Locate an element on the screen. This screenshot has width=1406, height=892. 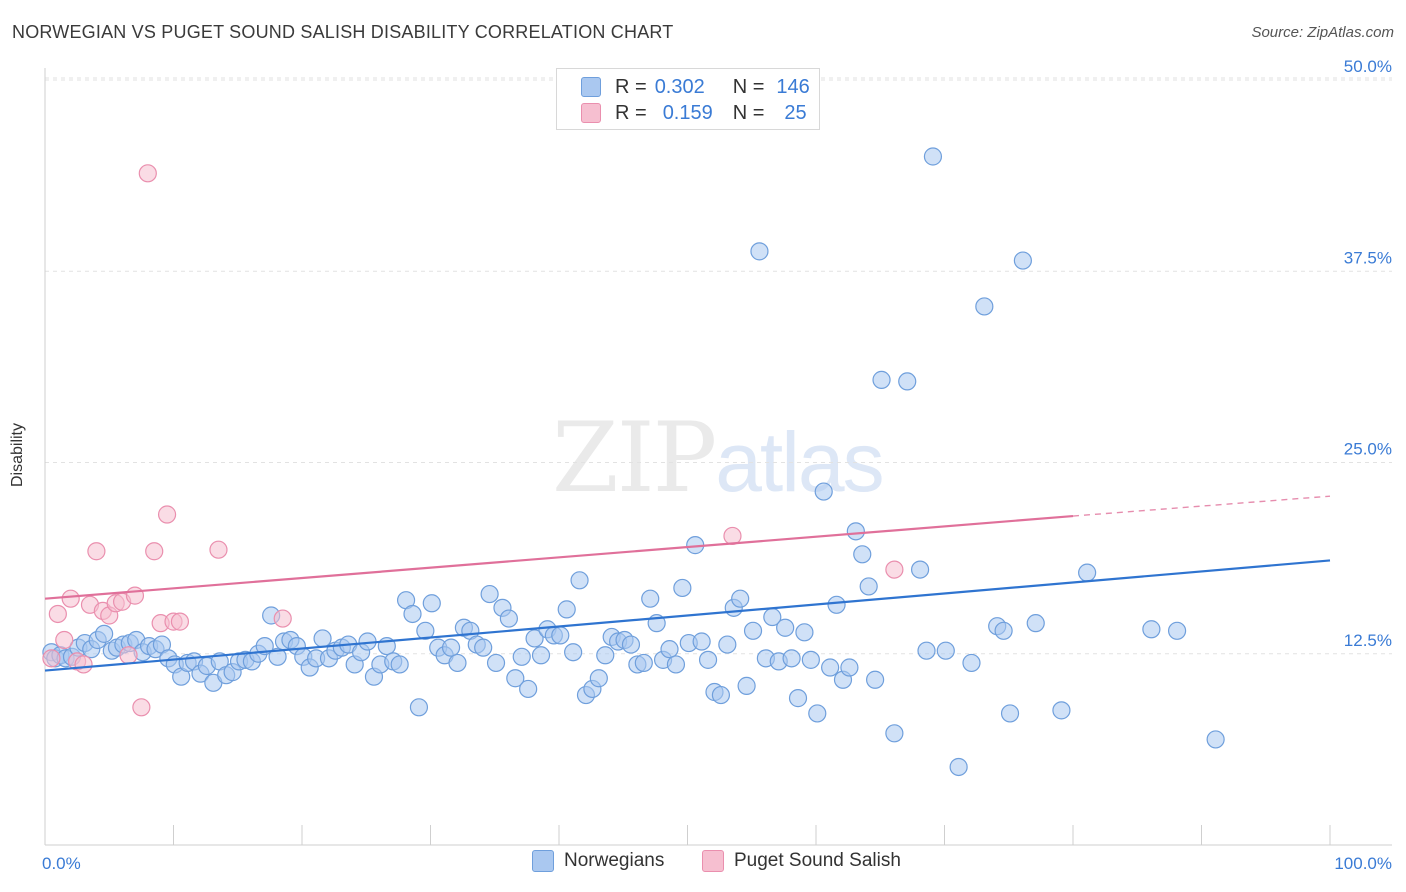
legend-item-puget-sound-salish: Puget Sound Salish is located at coordinates (801, 861).